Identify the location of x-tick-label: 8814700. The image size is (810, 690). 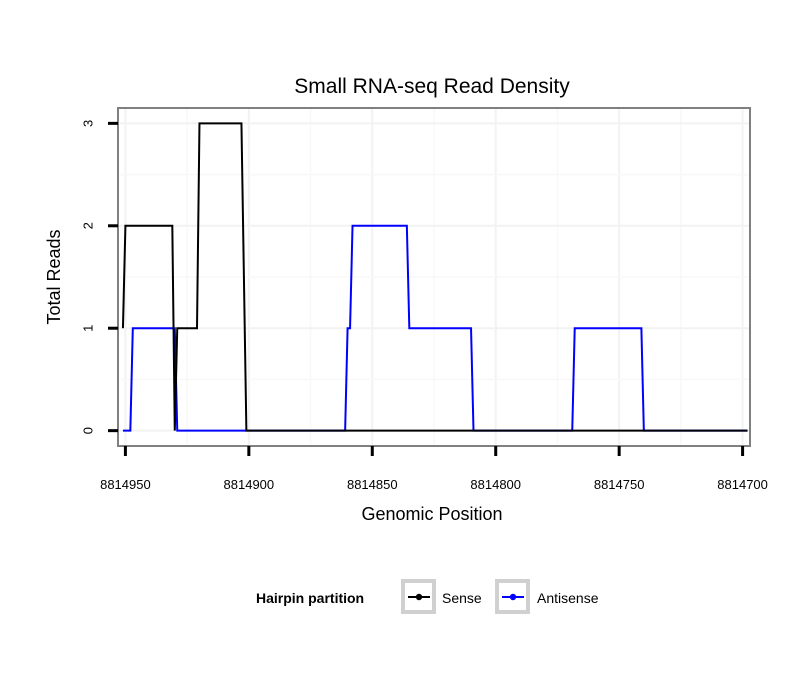
(742, 484).